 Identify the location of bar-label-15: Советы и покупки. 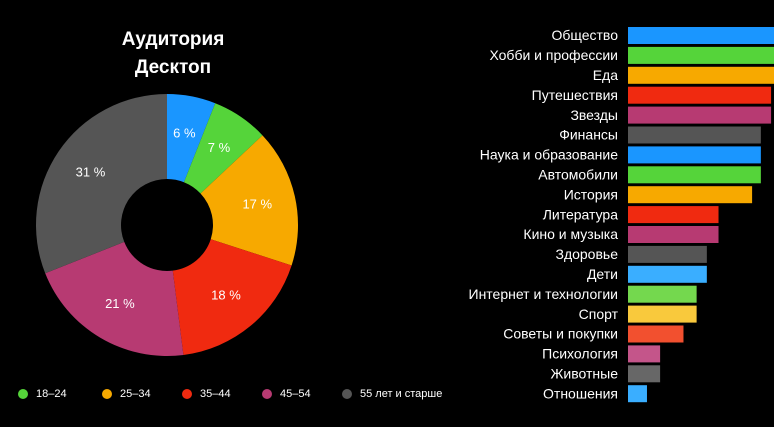
(560, 334).